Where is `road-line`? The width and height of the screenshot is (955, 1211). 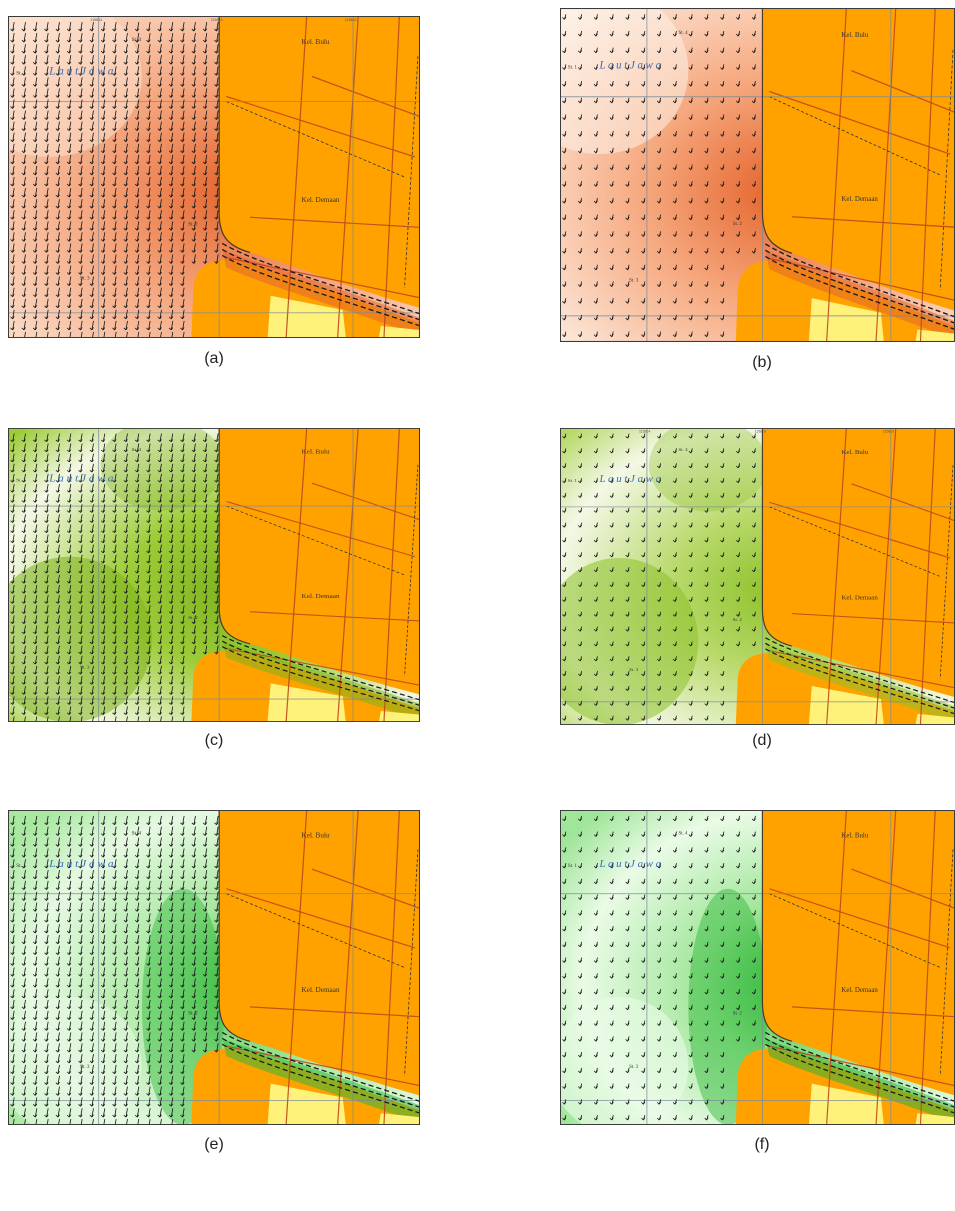
road-line is located at coordinates (903, 502).